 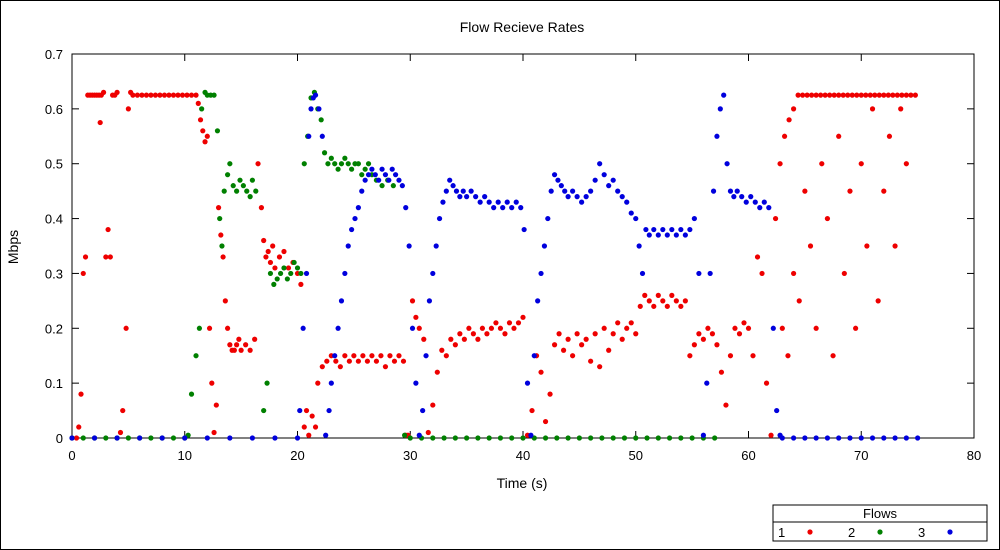 What do you see at coordinates (921, 532) in the screenshot?
I see `legend-entry-label: 3` at bounding box center [921, 532].